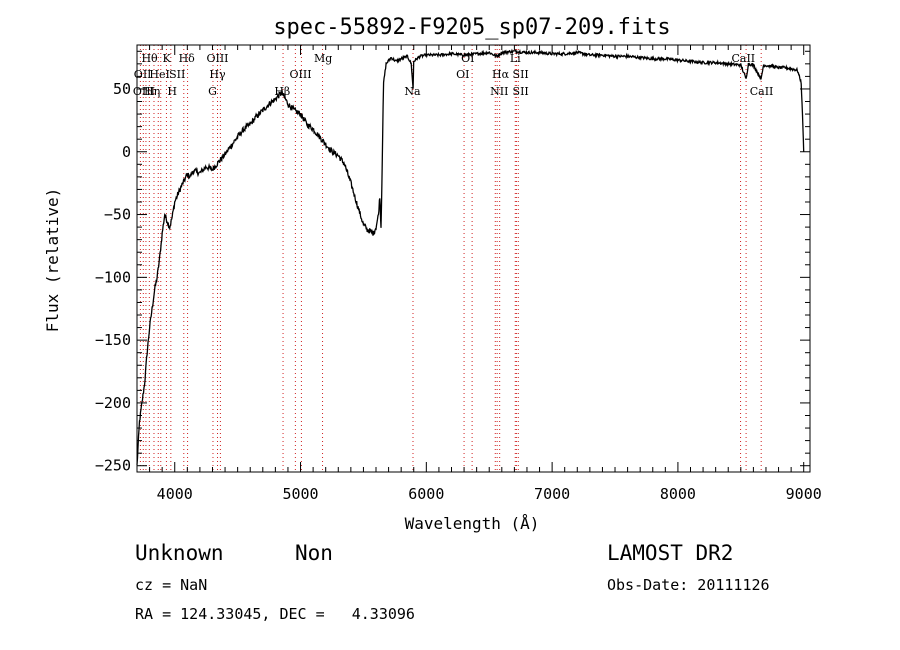 Image resolution: width=900 pixels, height=650 pixels. I want to click on y-tick-label: −250, so click(113, 466).